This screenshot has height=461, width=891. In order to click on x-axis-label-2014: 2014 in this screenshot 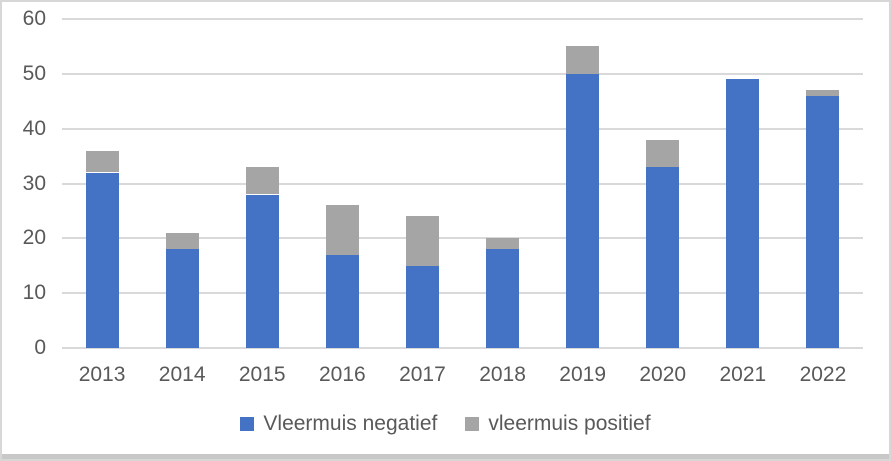, I will do `click(182, 374)`.